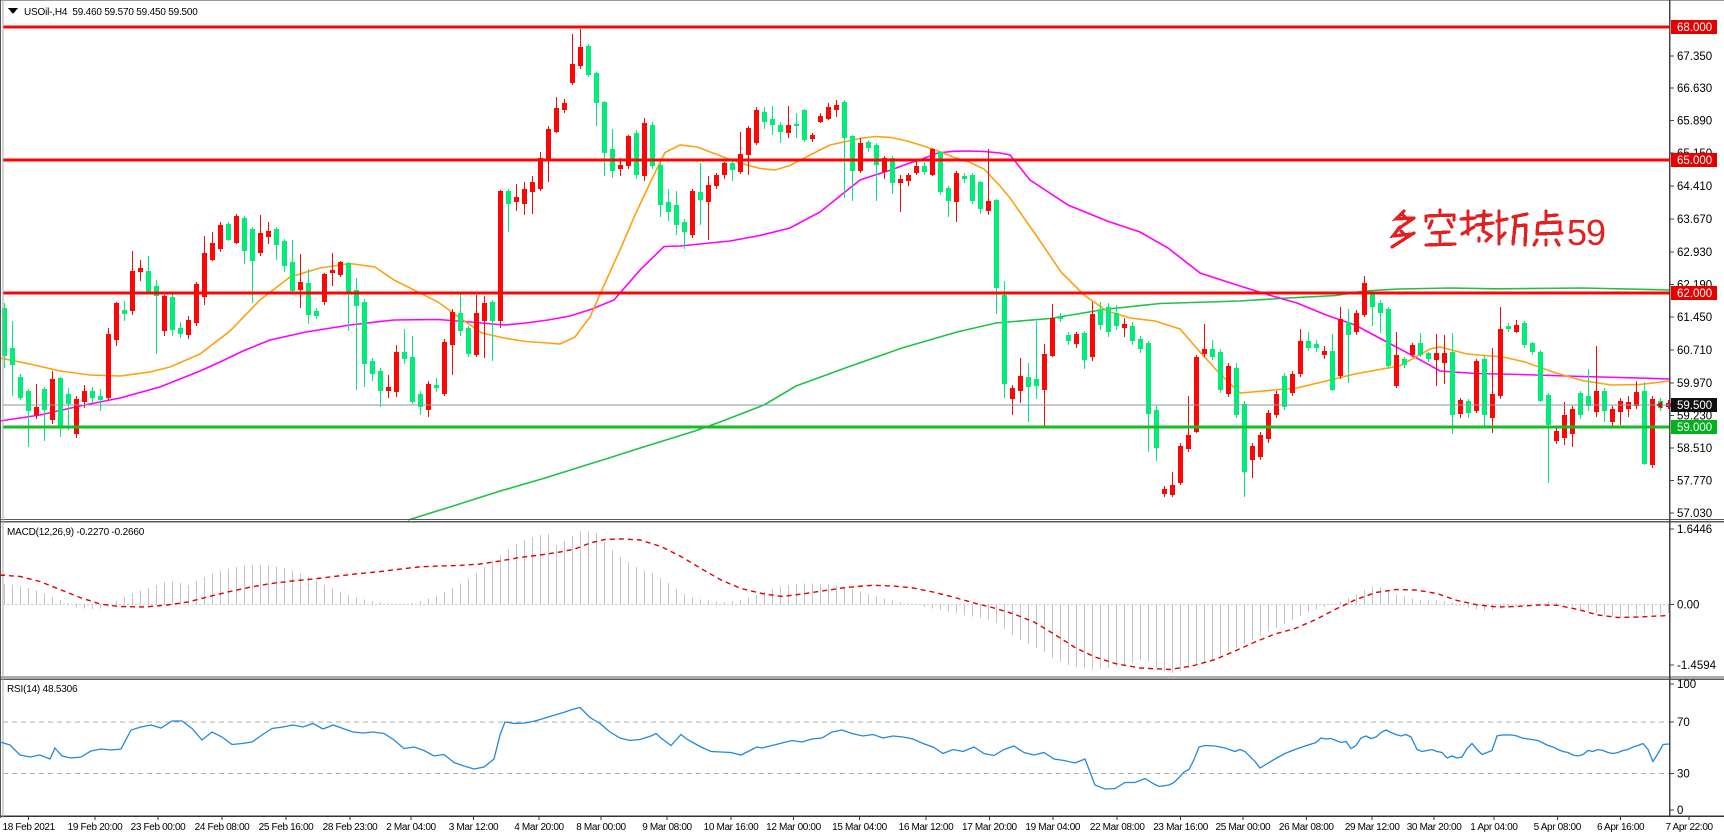 The image size is (1724, 836). Describe the element at coordinates (1694, 294) in the screenshot. I see `svg-text: 62.000` at that location.